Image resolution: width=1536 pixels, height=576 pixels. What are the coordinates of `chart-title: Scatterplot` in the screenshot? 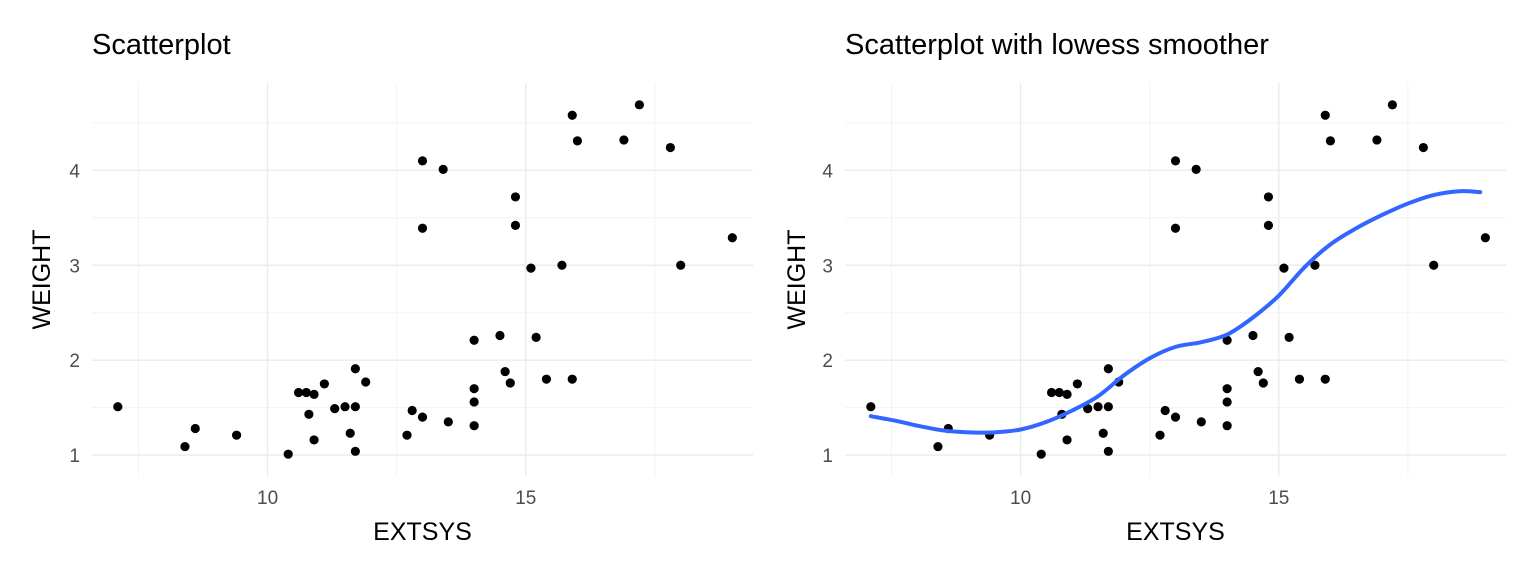 It's located at (161, 45).